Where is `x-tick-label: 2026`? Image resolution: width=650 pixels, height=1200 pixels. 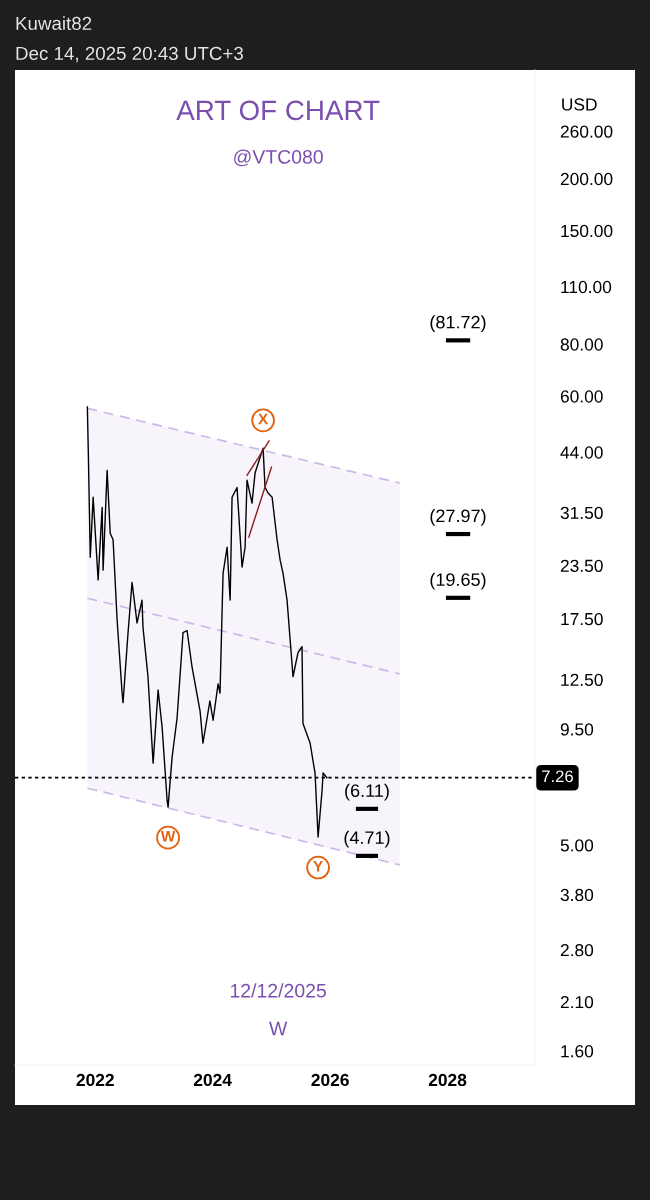
x-tick-label: 2026 is located at coordinates (330, 1080).